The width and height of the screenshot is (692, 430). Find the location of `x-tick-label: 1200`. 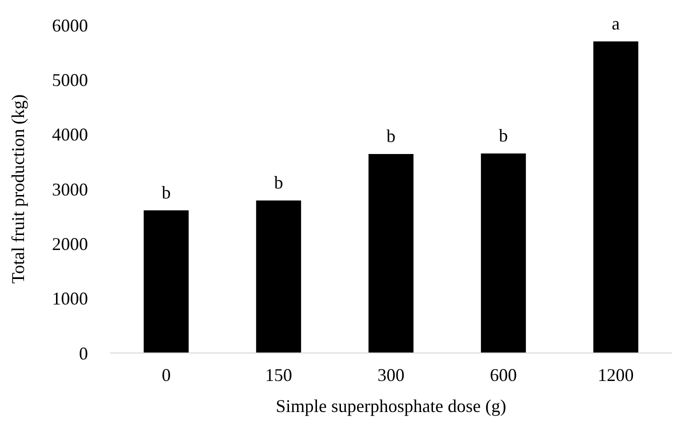

x-tick-label: 1200 is located at coordinates (616, 375).